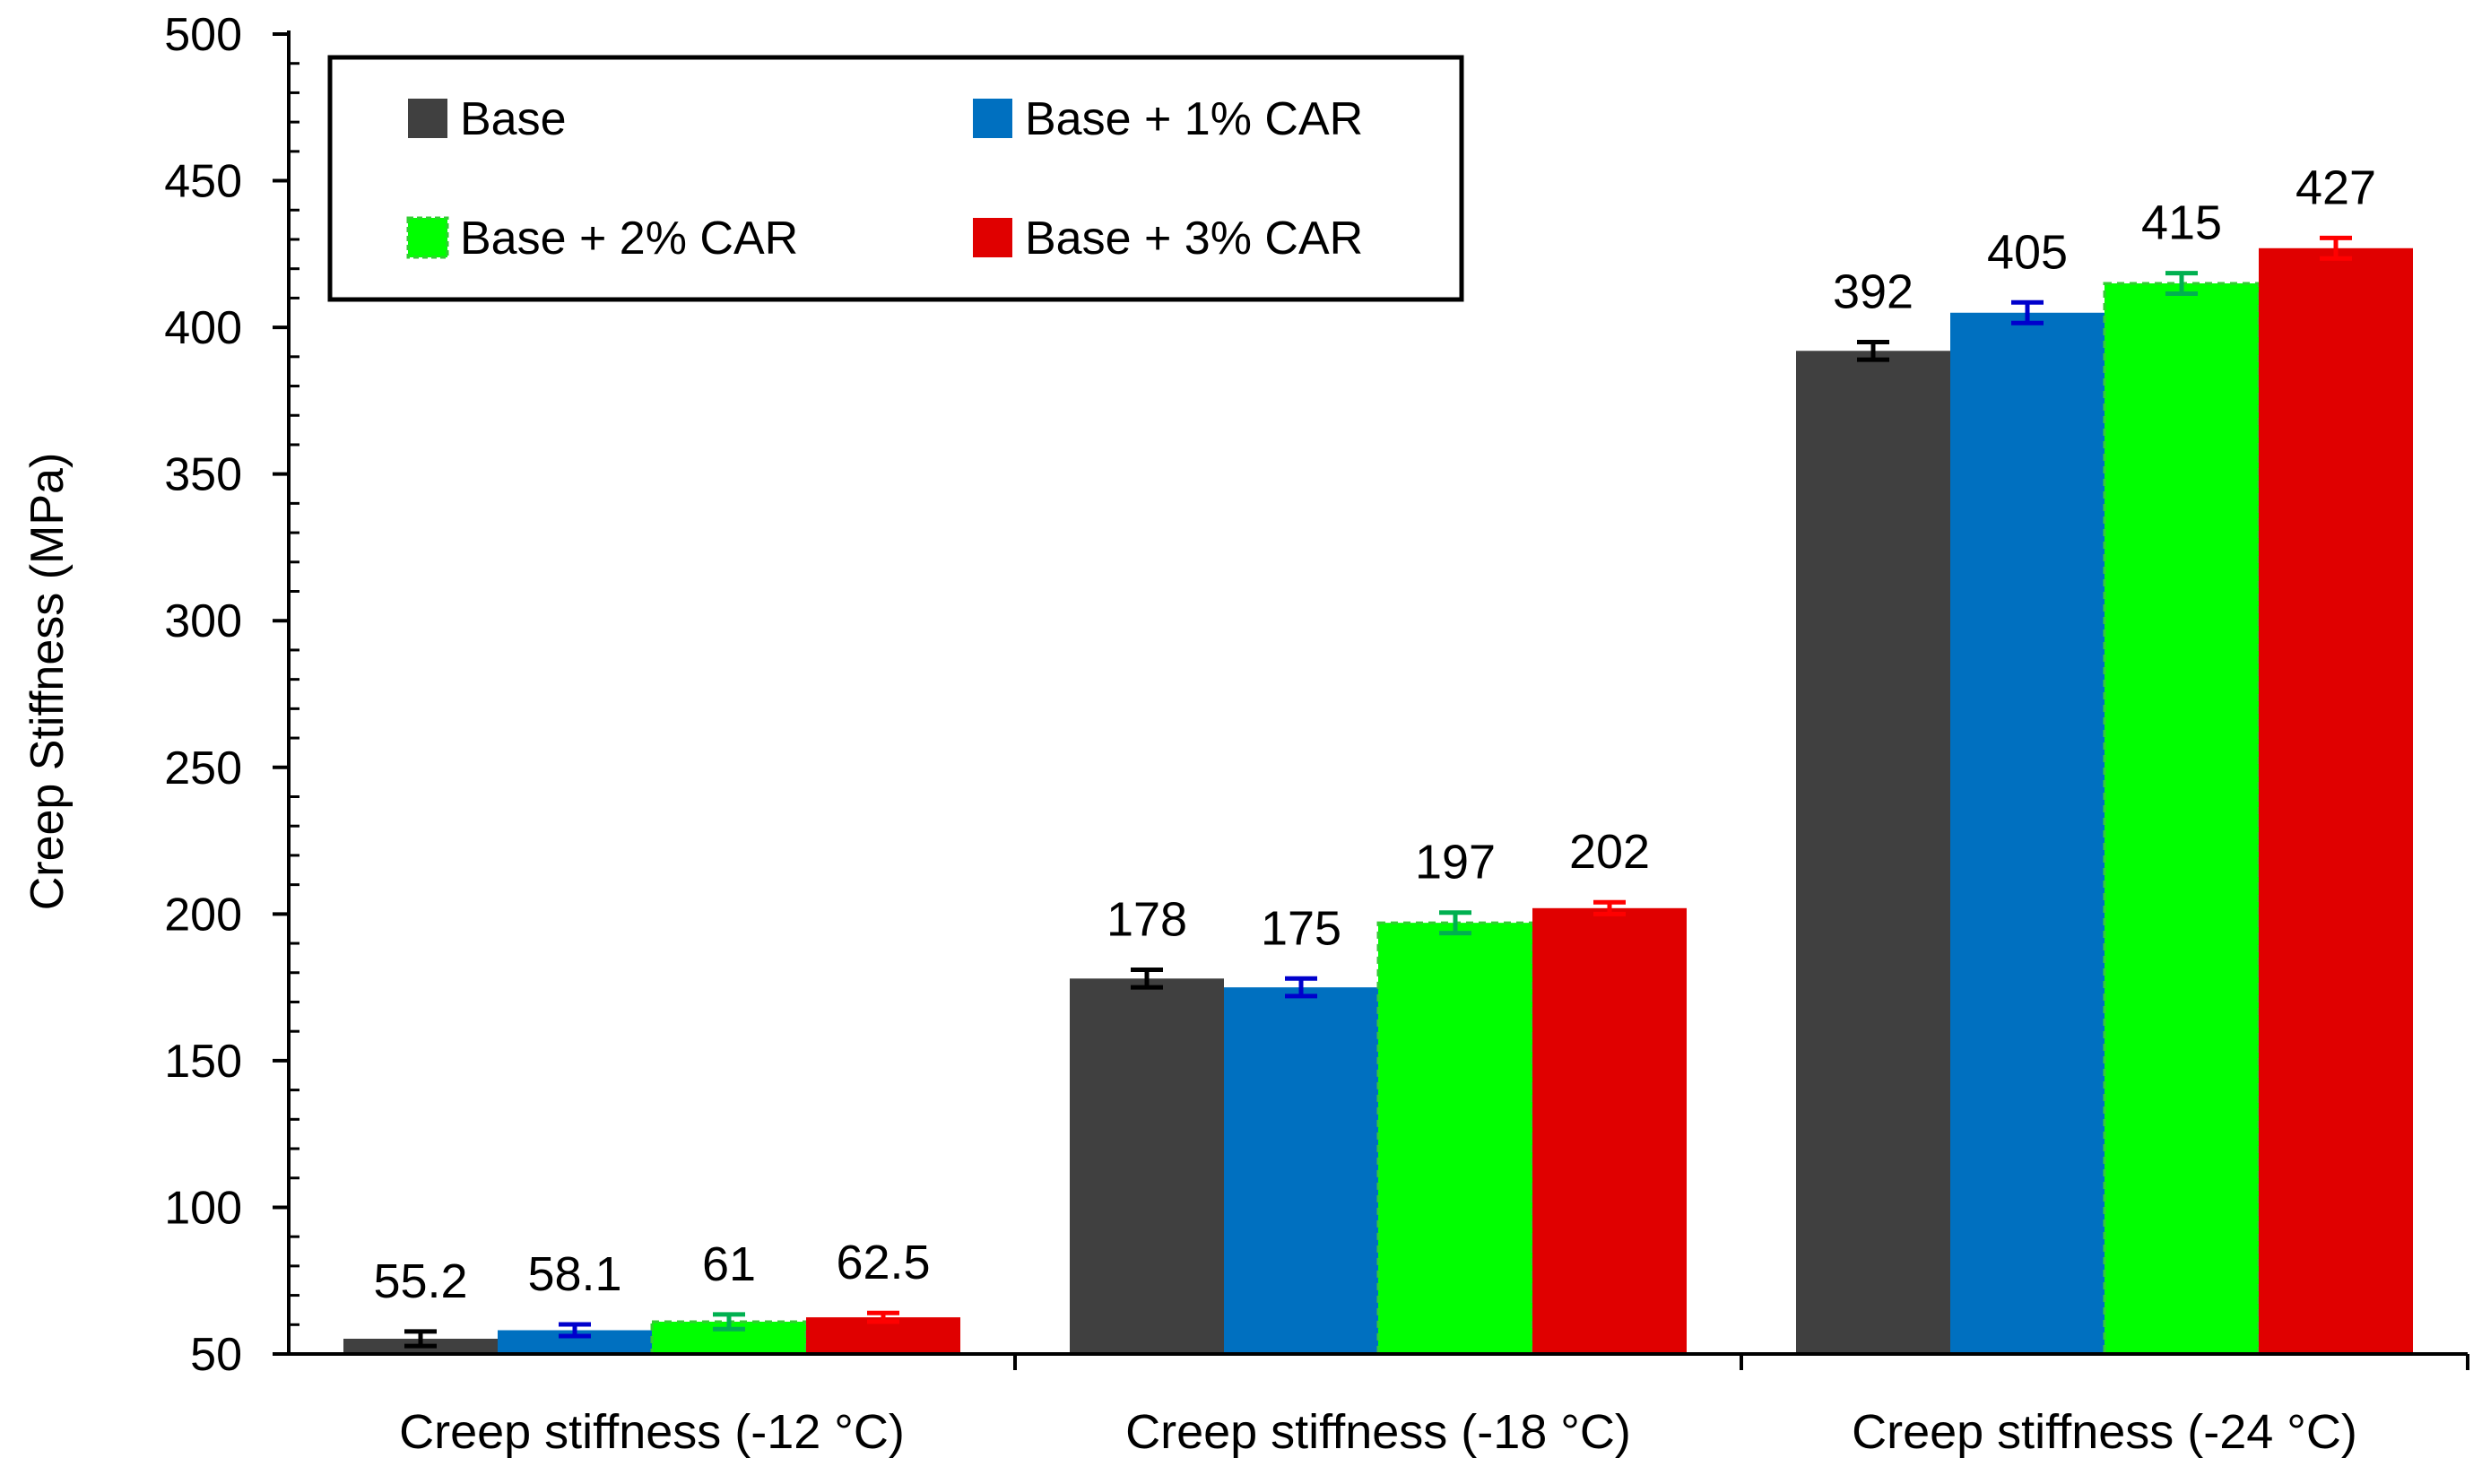 This screenshot has height=1484, width=2482. Describe the element at coordinates (203, 35) in the screenshot. I see `y-tick-label-500: 500` at that location.